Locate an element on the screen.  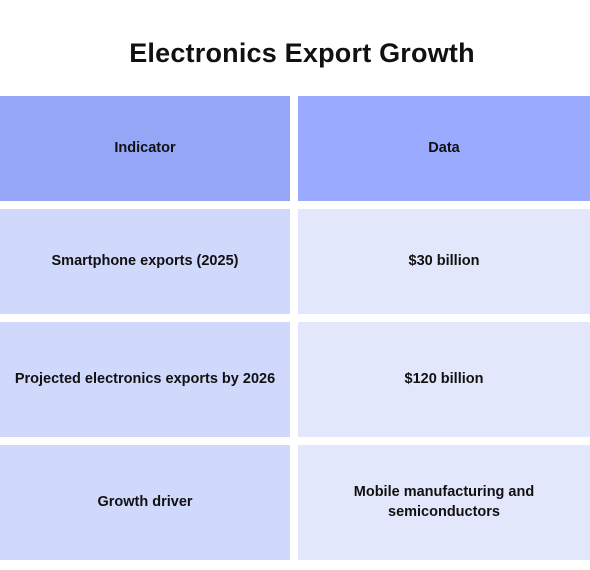
table-cell-data: Mobile manufacturing and semiconductors is located at coordinates (444, 502).